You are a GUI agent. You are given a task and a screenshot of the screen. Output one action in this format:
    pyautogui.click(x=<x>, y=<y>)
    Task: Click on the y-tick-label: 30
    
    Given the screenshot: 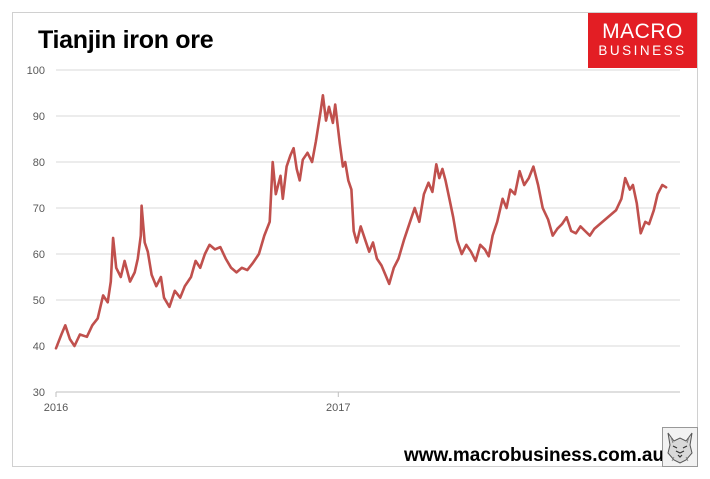 What is the action you would take?
    pyautogui.click(x=39, y=393)
    